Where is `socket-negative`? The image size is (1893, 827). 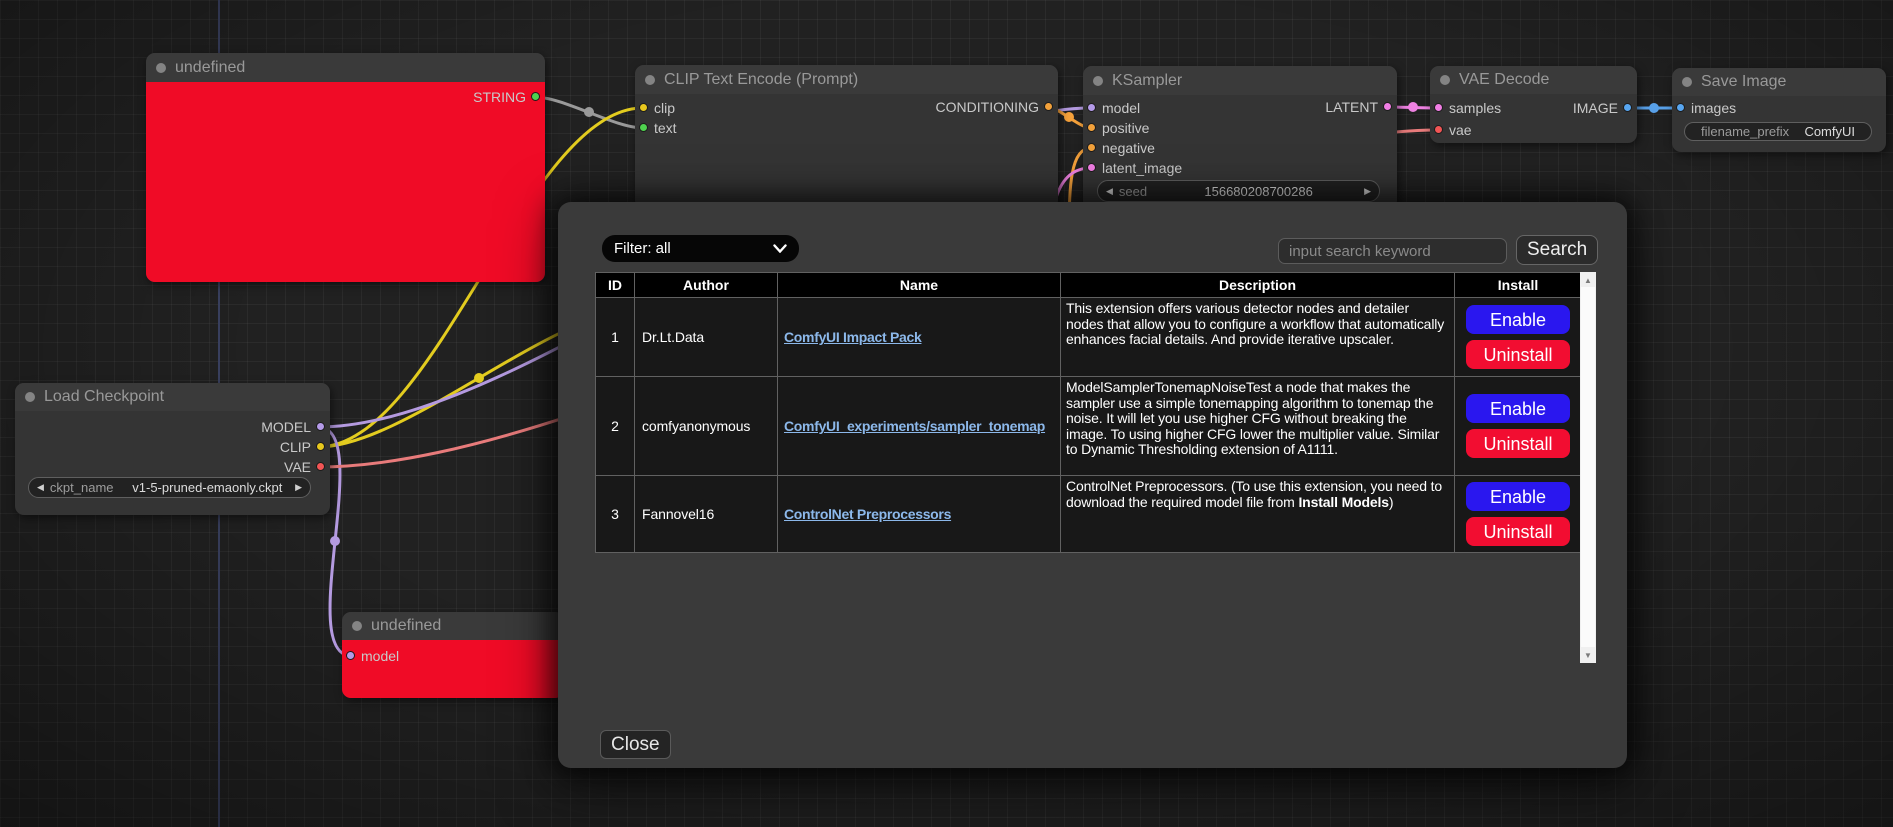
socket-negative is located at coordinates (1091, 147).